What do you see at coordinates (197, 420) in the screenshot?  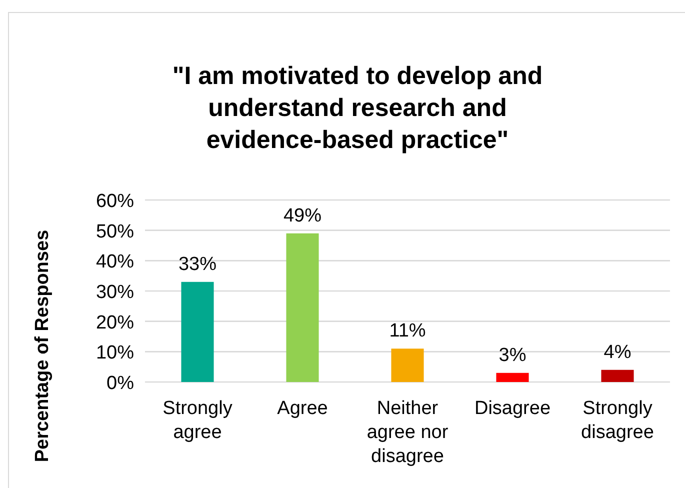 I see `x-tick-label: Strongly agree` at bounding box center [197, 420].